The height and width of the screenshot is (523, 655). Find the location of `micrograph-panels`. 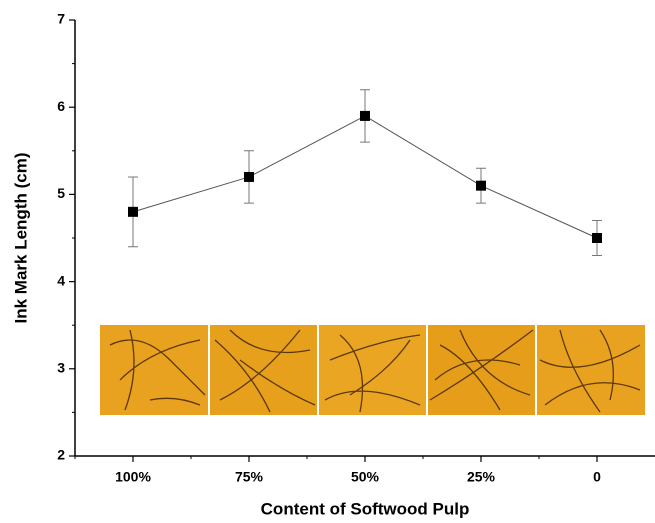

micrograph-panels is located at coordinates (372, 370).